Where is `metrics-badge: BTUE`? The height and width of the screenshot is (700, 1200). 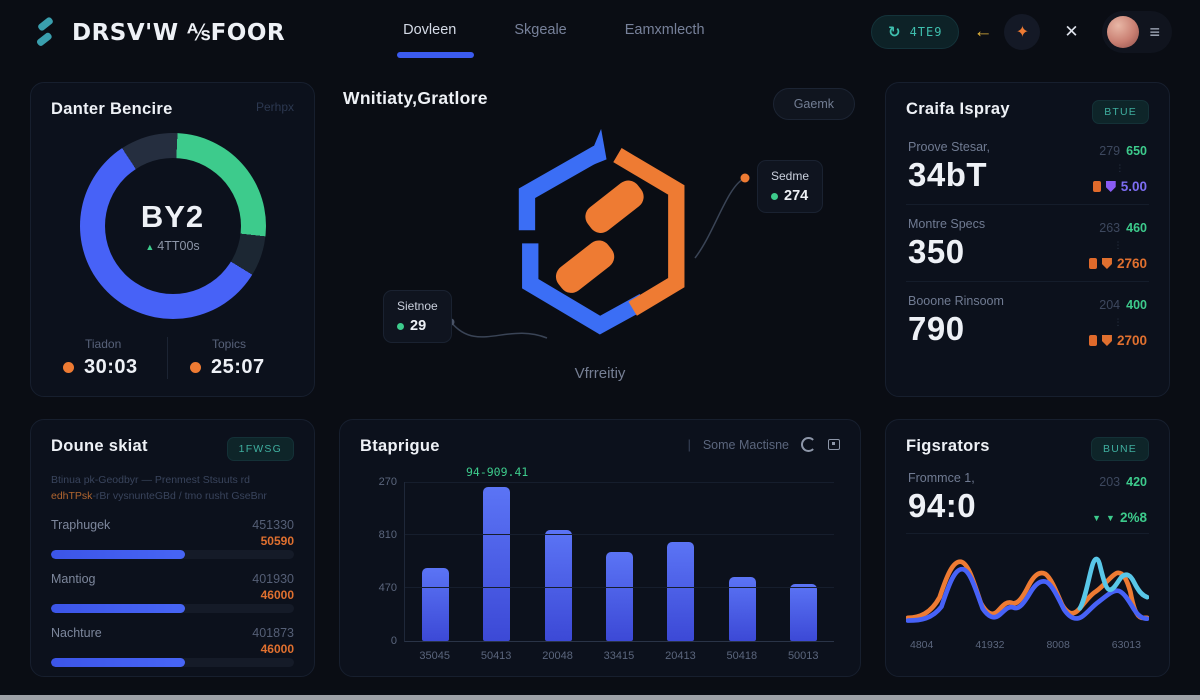 metrics-badge: BTUE is located at coordinates (1120, 112).